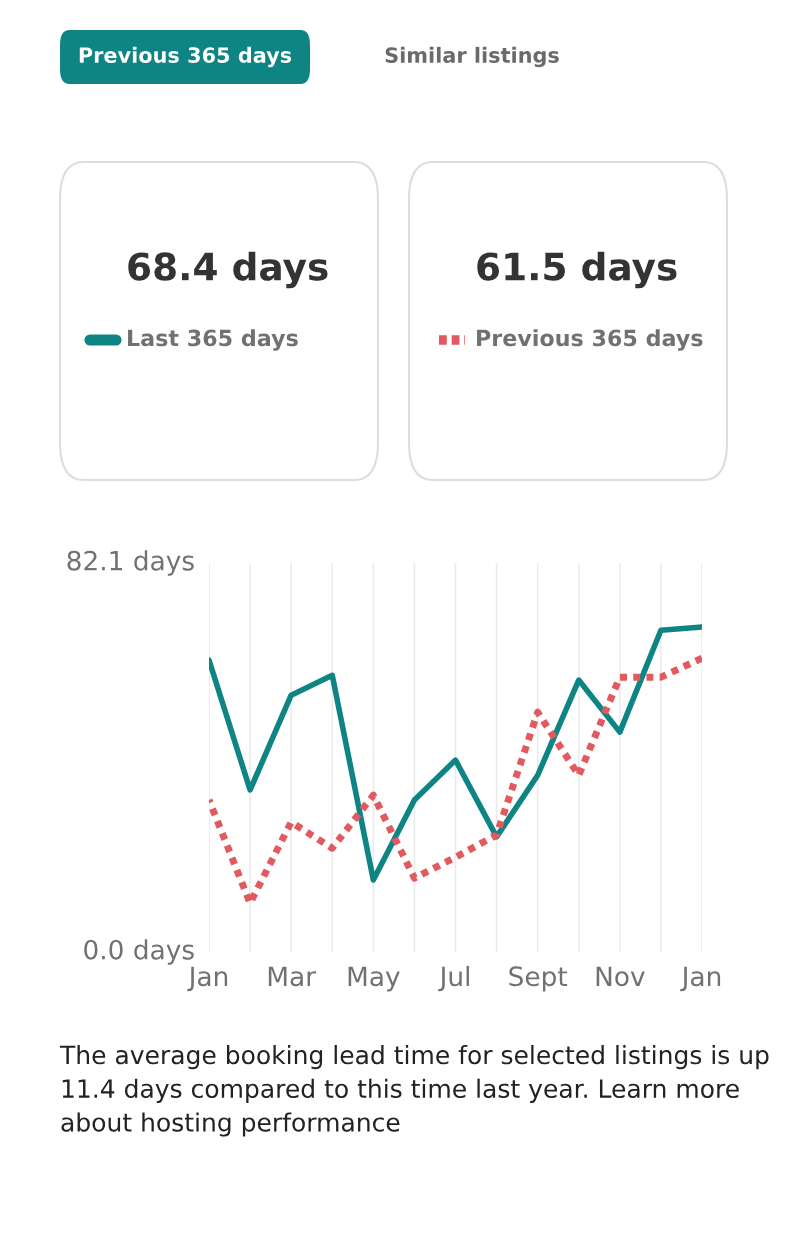 This screenshot has height=1250, width=790. Describe the element at coordinates (538, 979) in the screenshot. I see `x-tick-label: Sept` at that location.